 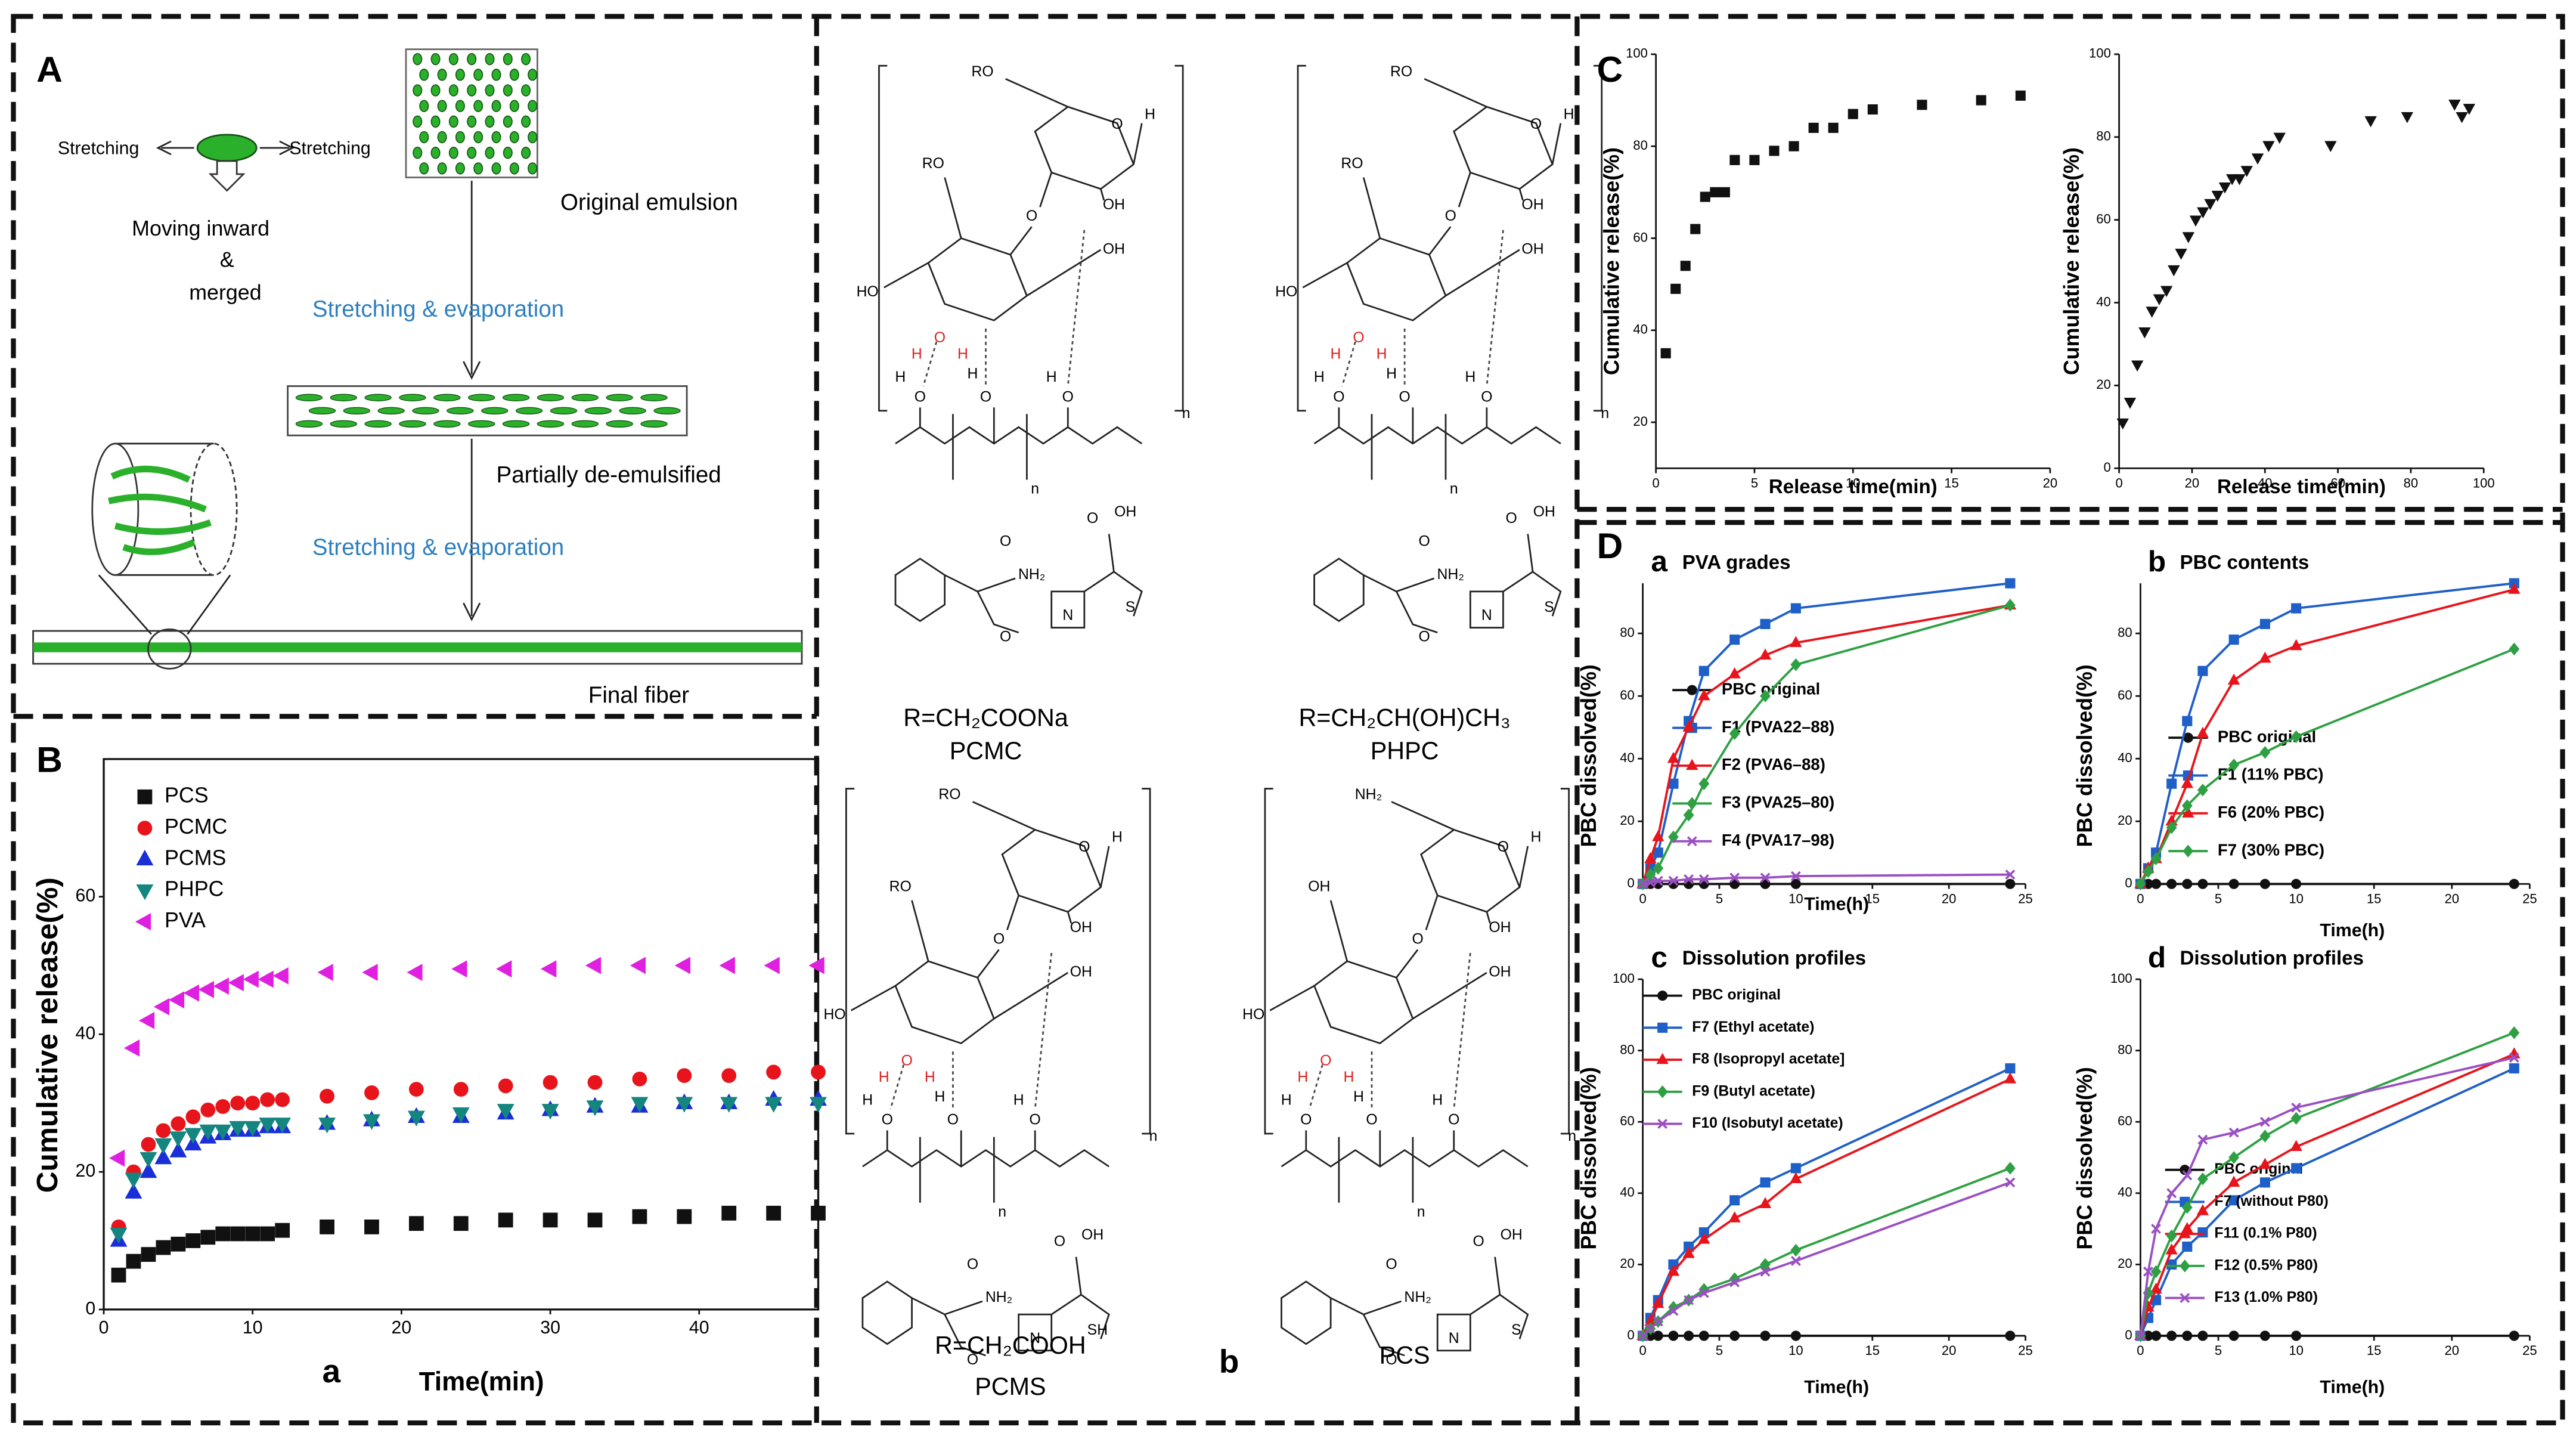 I want to click on hydrogen-bond, so click(x=1422, y=308).